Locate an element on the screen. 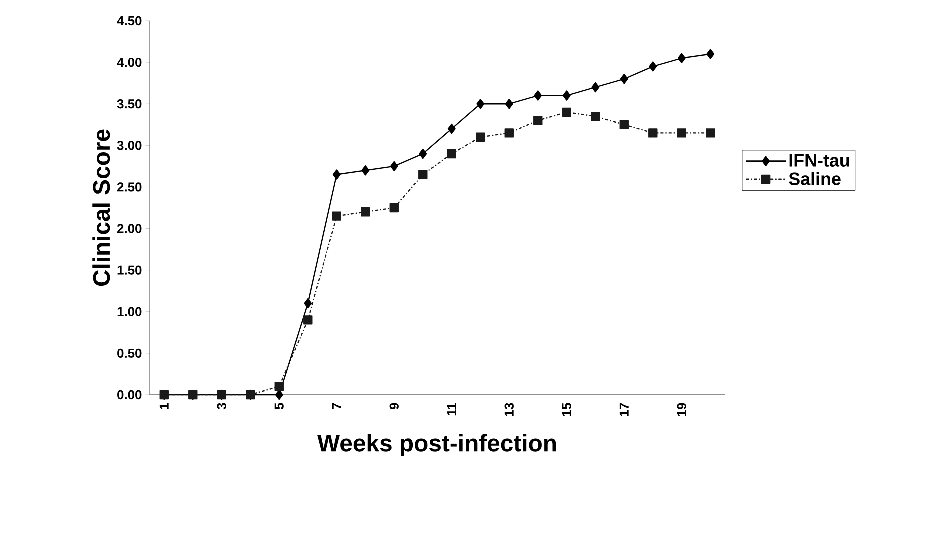 The image size is (948, 537). x-tick-label: 17 is located at coordinates (624, 409).